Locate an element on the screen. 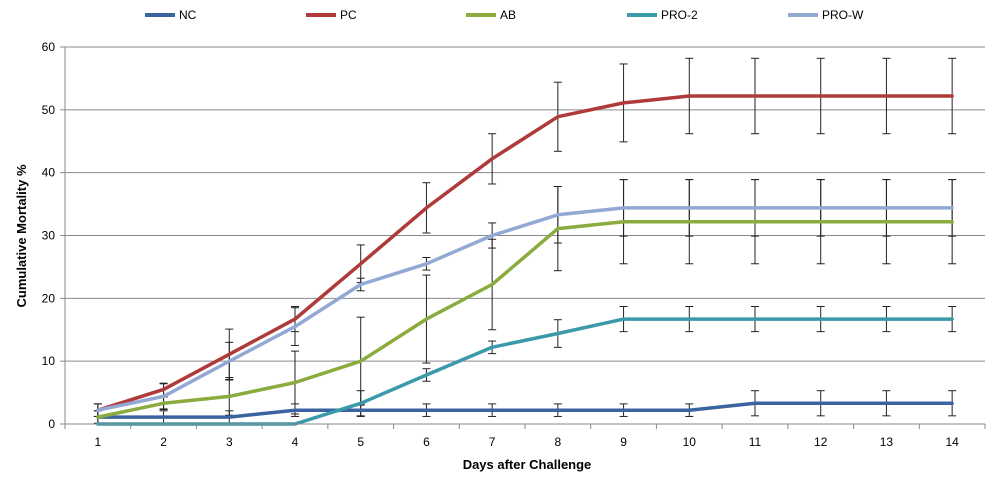 The width and height of the screenshot is (1000, 487). legend-label-pro-2: PRO-2 is located at coordinates (679, 15).